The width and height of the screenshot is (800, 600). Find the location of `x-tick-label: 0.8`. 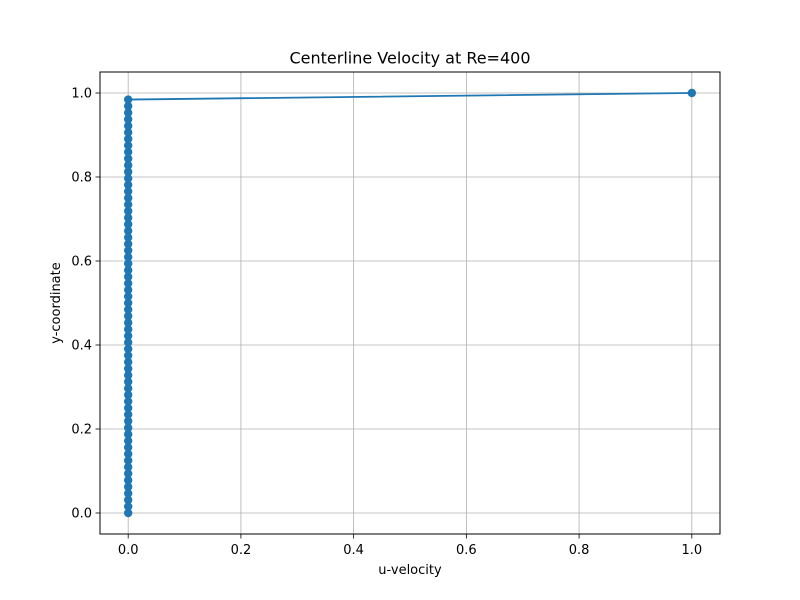

x-tick-label: 0.8 is located at coordinates (579, 550).